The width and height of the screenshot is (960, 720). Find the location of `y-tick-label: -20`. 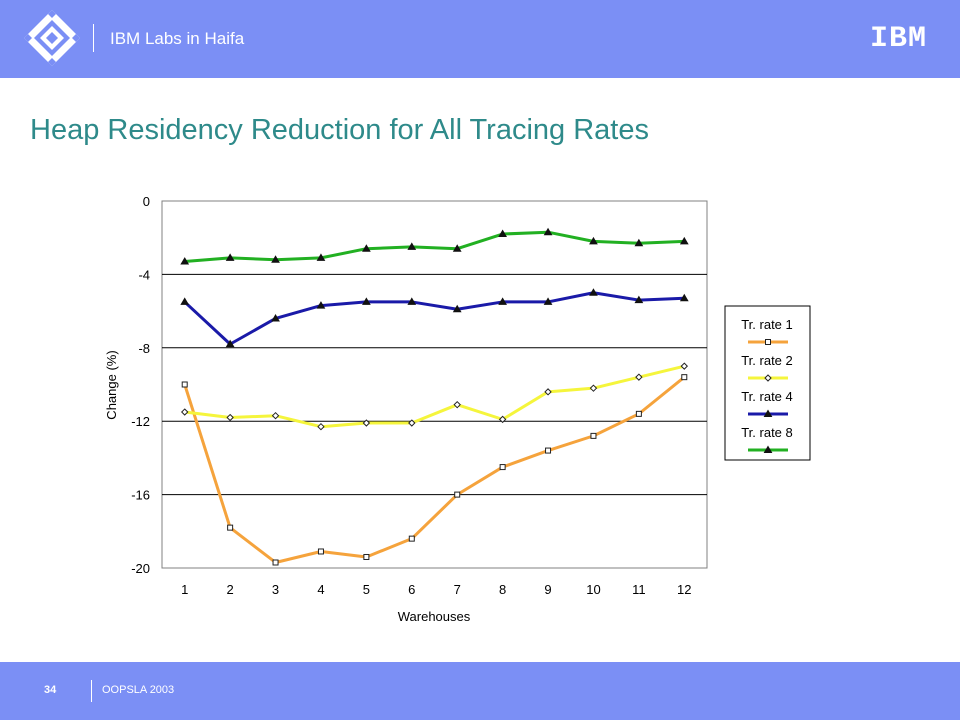

y-tick-label: -20 is located at coordinates (140, 568).